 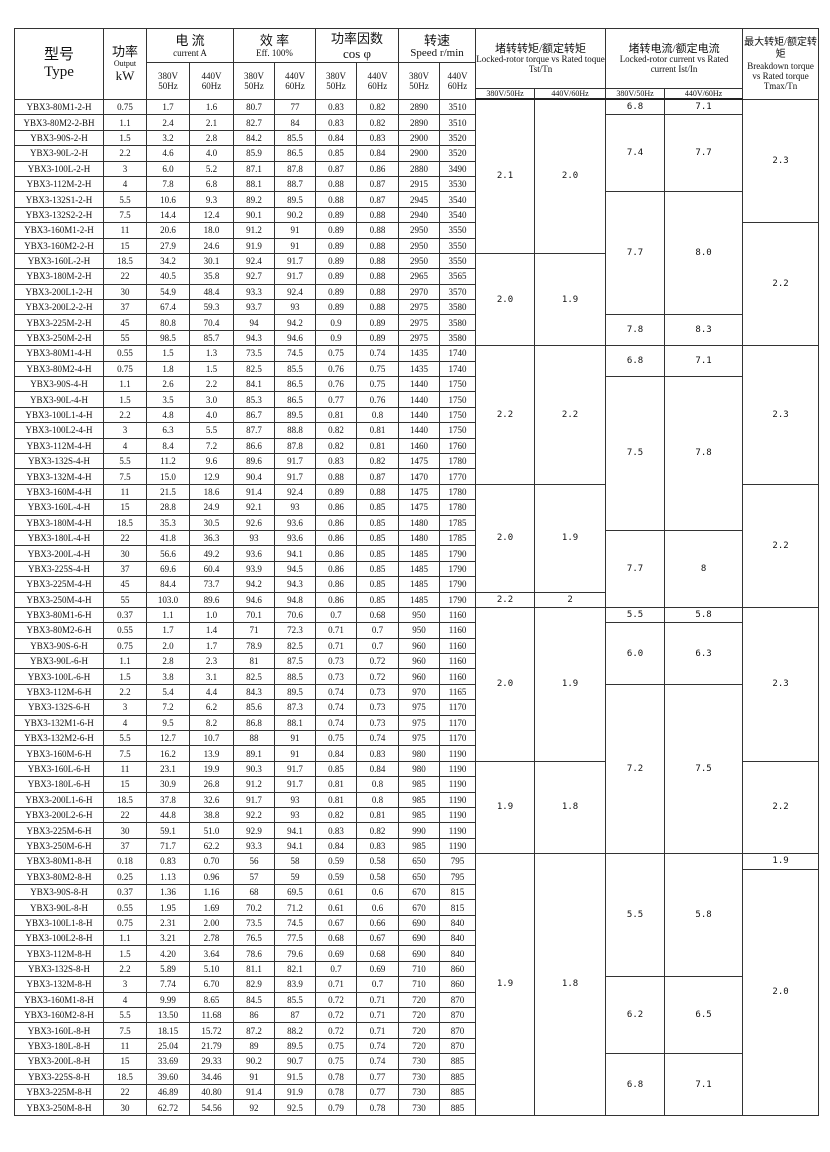 I want to click on model-cell: YBX3-160M1-2-H, so click(x=59, y=230).